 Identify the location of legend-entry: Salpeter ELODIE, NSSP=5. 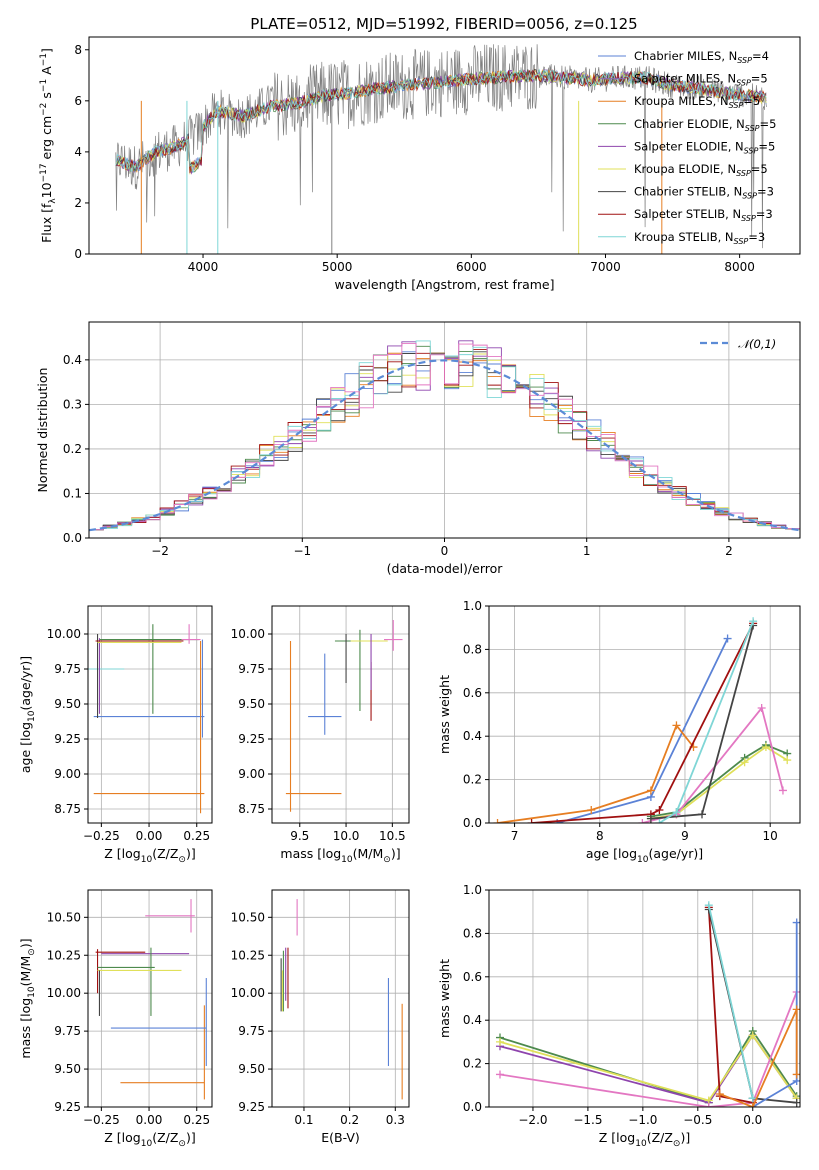
(704, 147).